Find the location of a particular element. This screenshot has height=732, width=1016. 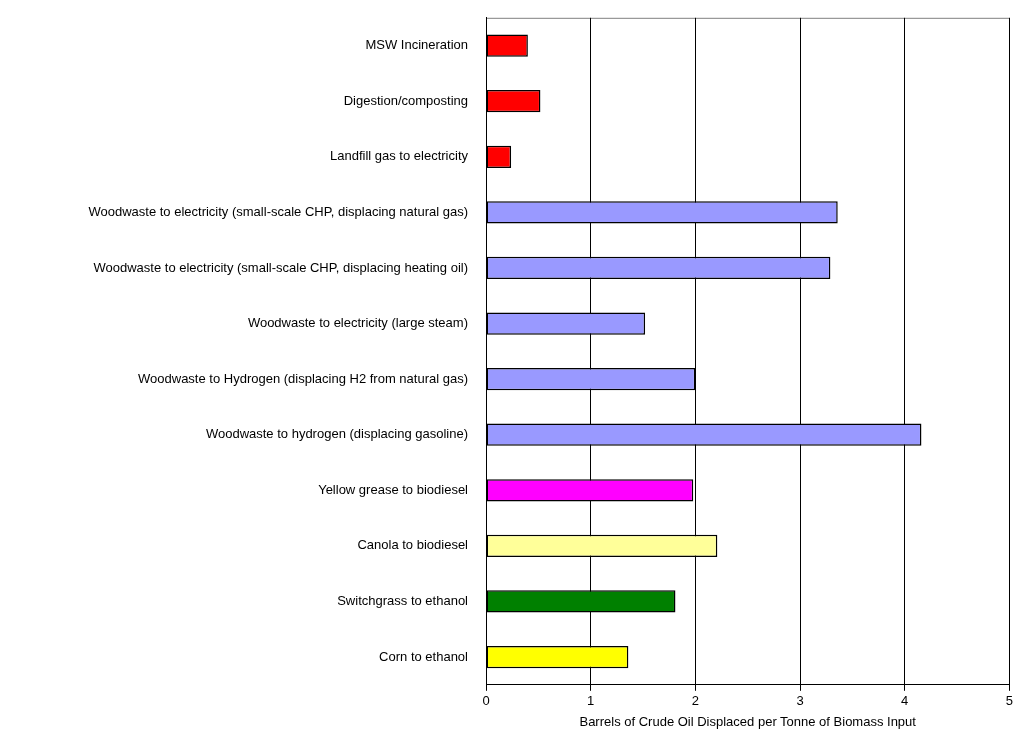

x-axis-title: Barrels of Crude Oil Displaced per Tonne of Biomass Input is located at coordinates (748, 721).